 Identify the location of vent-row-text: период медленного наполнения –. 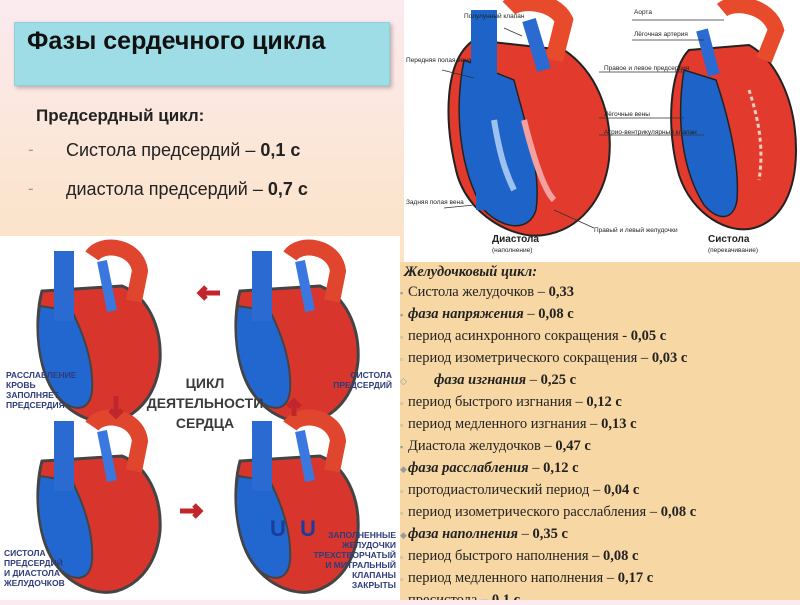
(513, 578).